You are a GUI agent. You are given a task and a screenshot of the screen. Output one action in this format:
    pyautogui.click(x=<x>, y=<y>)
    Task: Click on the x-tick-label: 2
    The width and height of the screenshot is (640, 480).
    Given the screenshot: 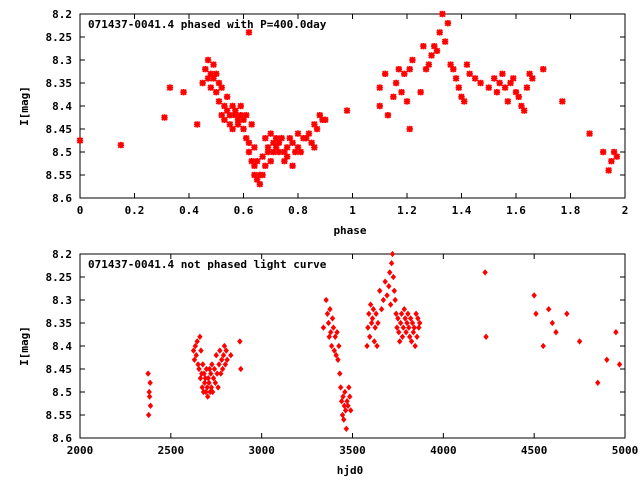 What is the action you would take?
    pyautogui.click(x=625, y=210)
    